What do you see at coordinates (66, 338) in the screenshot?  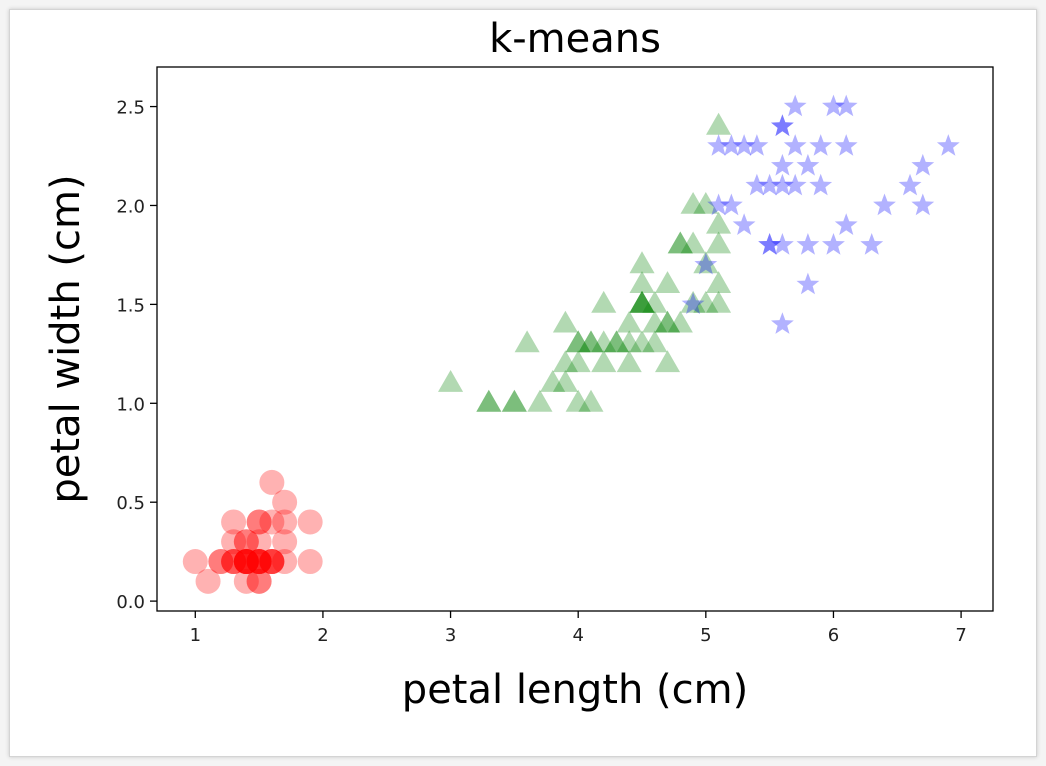 I see `y-axis-label: petal width (cm)` at bounding box center [66, 338].